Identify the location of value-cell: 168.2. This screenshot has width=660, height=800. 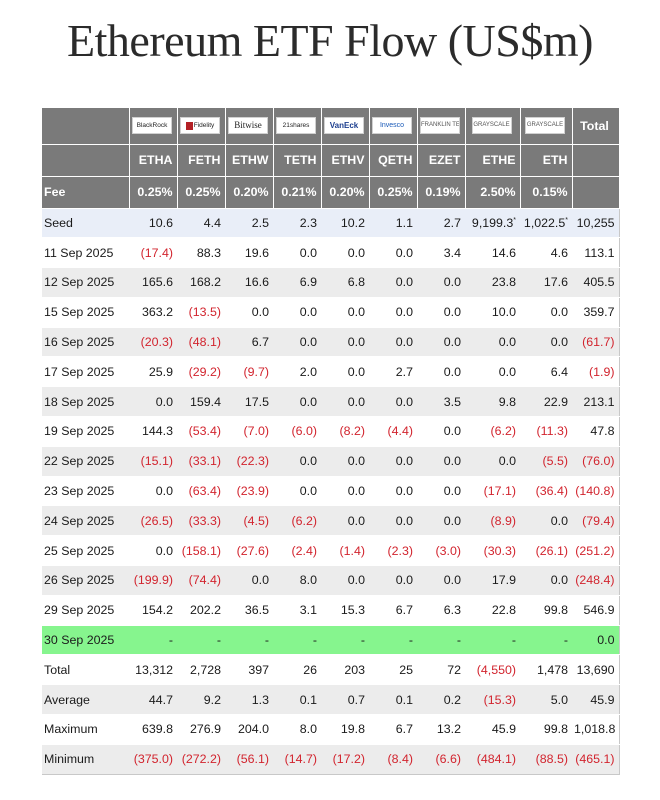
(201, 282).